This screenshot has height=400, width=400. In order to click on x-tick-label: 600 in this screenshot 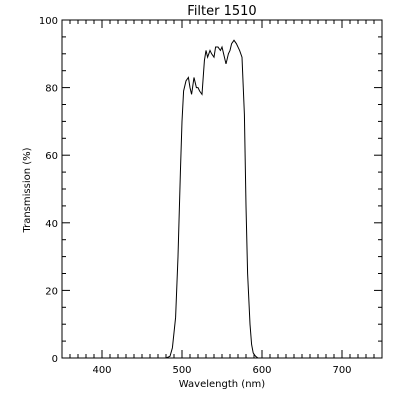, I will do `click(261, 370)`.